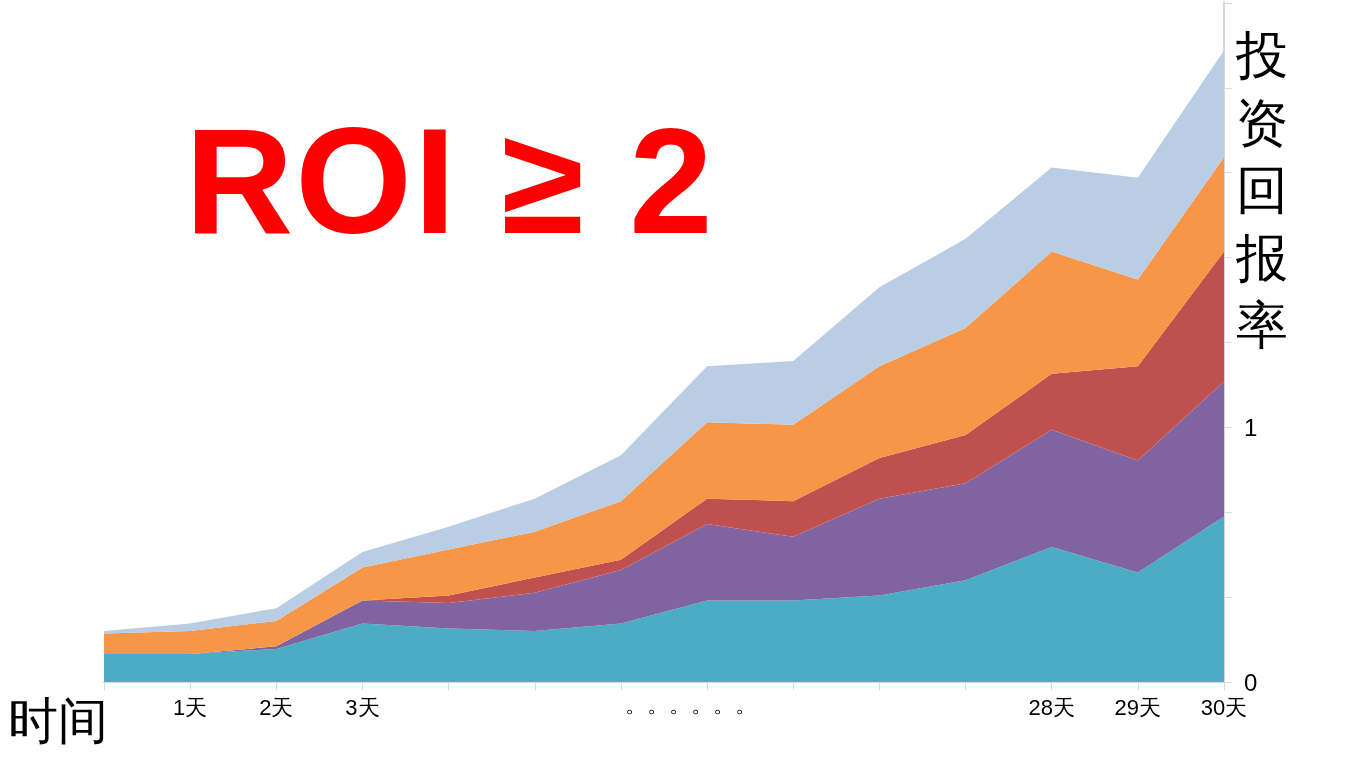 This screenshot has width=1356, height=768. I want to click on x-axis-title: 时间, so click(58, 721).